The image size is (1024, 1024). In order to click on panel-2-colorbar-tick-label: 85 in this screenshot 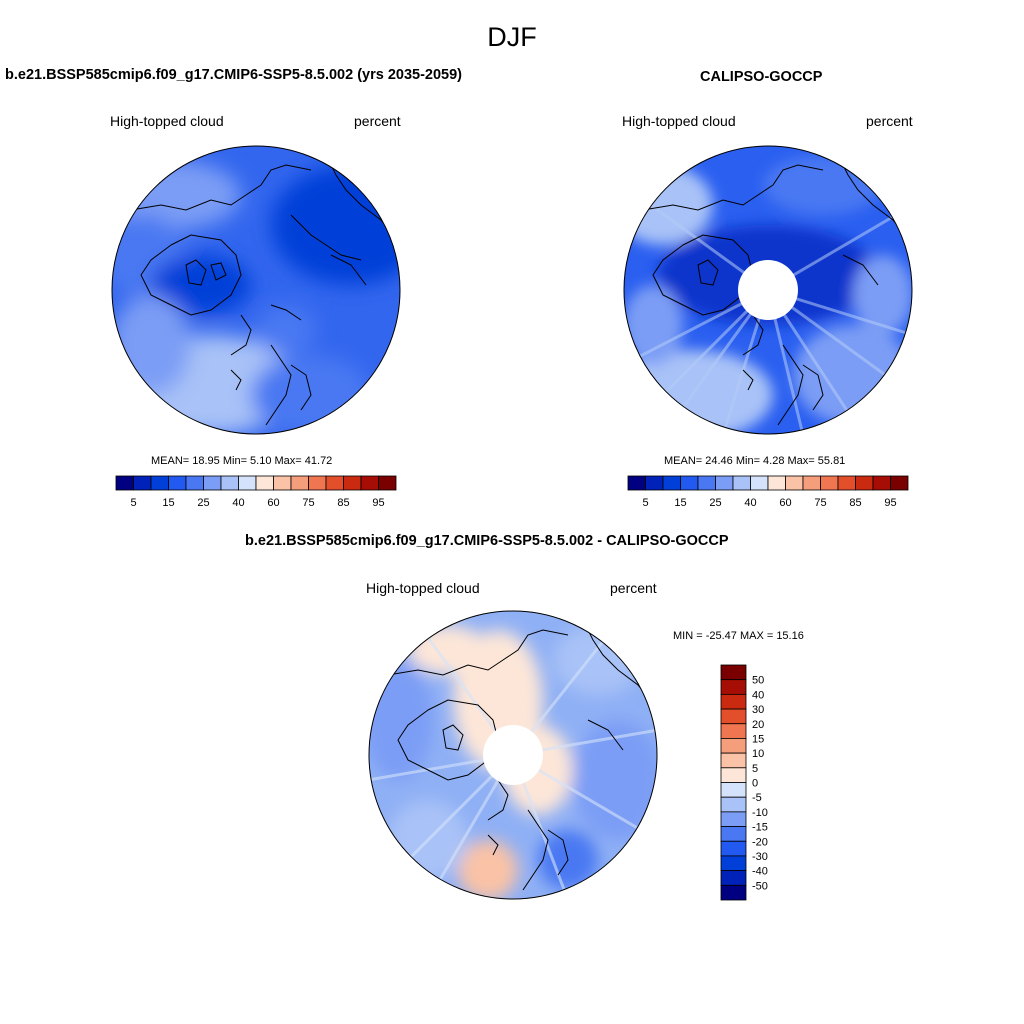, I will do `click(855, 503)`.